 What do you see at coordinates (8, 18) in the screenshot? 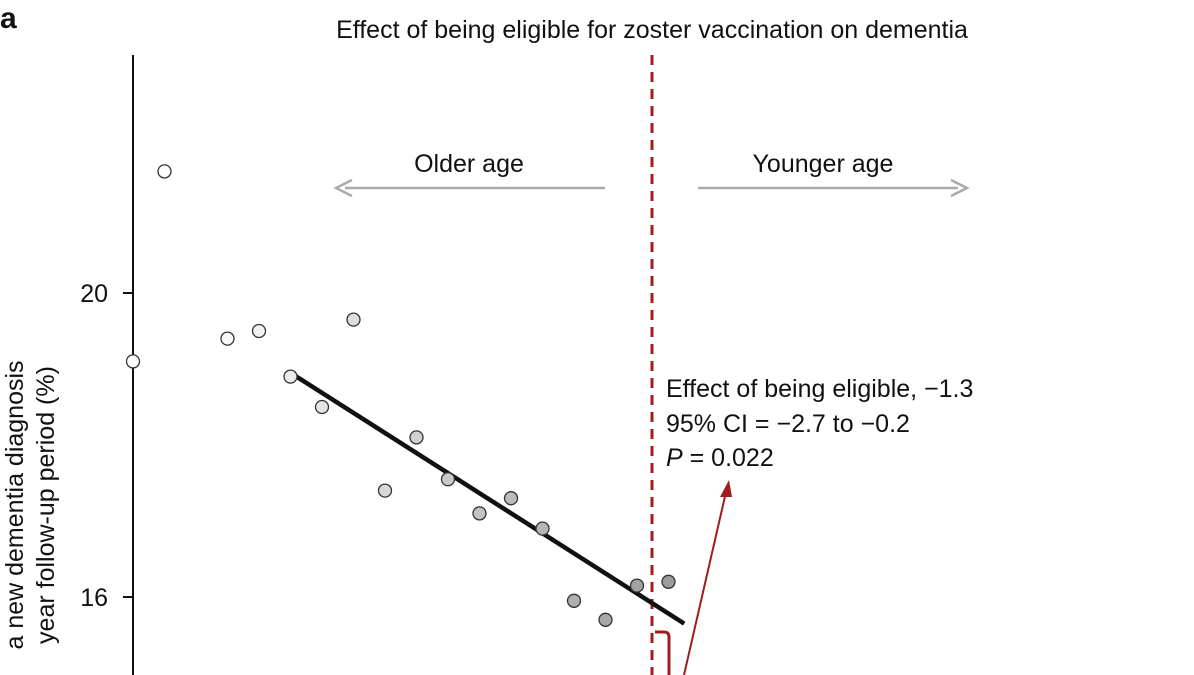
I see `panel-label: a` at bounding box center [8, 18].